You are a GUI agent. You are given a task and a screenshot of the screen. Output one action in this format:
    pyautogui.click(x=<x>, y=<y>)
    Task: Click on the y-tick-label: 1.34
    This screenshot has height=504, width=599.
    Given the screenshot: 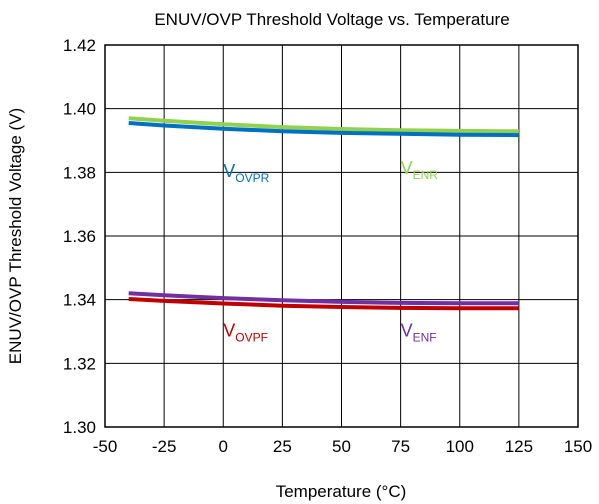 What is the action you would take?
    pyautogui.click(x=79, y=300)
    